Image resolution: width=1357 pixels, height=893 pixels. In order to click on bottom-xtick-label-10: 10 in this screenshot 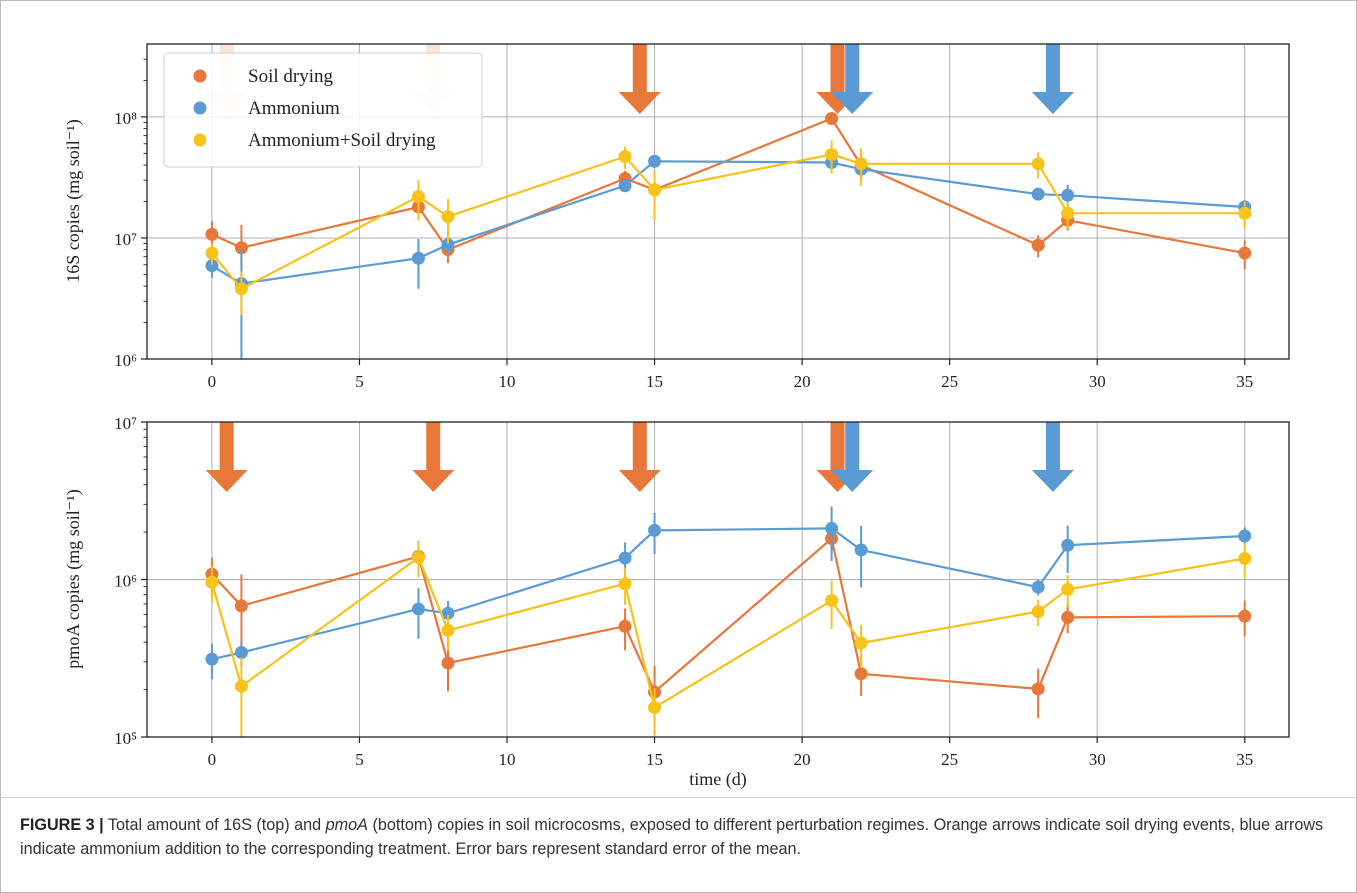, I will do `click(507, 759)`.